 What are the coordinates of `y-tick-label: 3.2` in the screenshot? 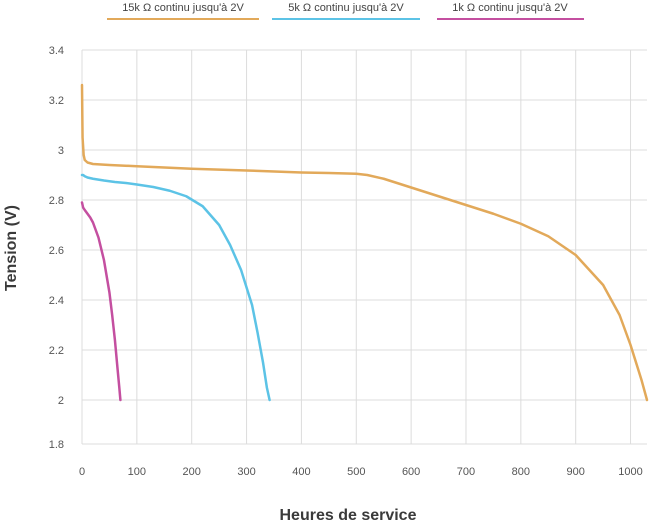 It's located at (56, 101).